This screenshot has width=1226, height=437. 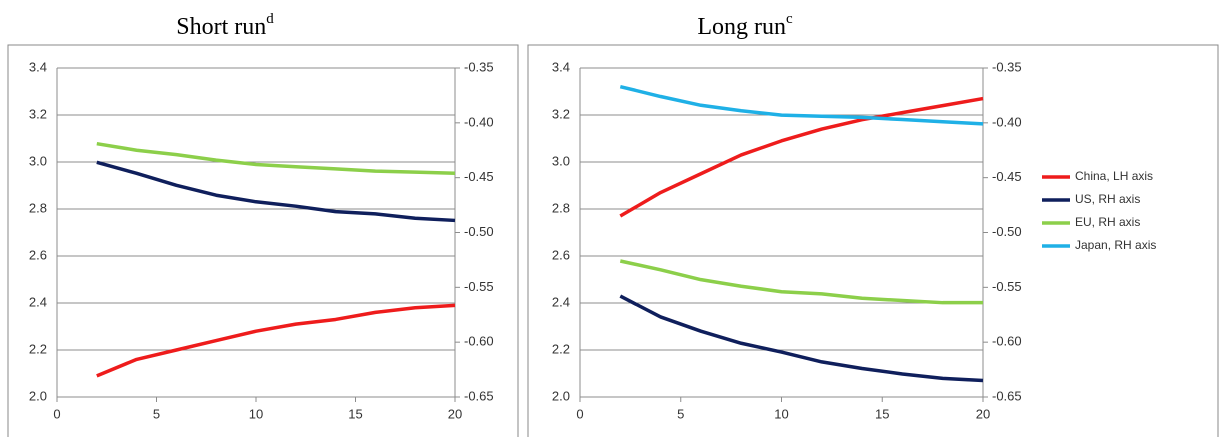 I want to click on title-text: Long run, so click(x=741, y=27).